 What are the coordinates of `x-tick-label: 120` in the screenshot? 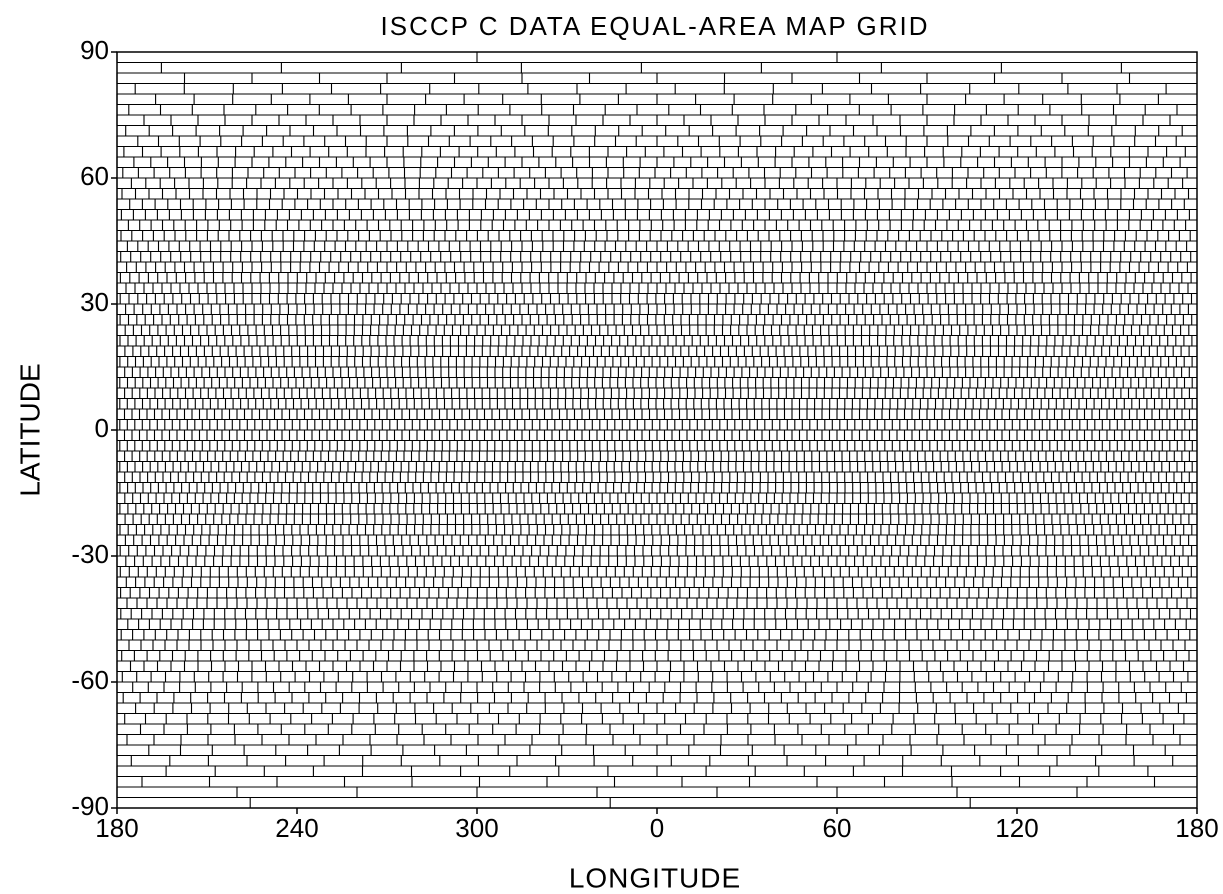 It's located at (1016, 828).